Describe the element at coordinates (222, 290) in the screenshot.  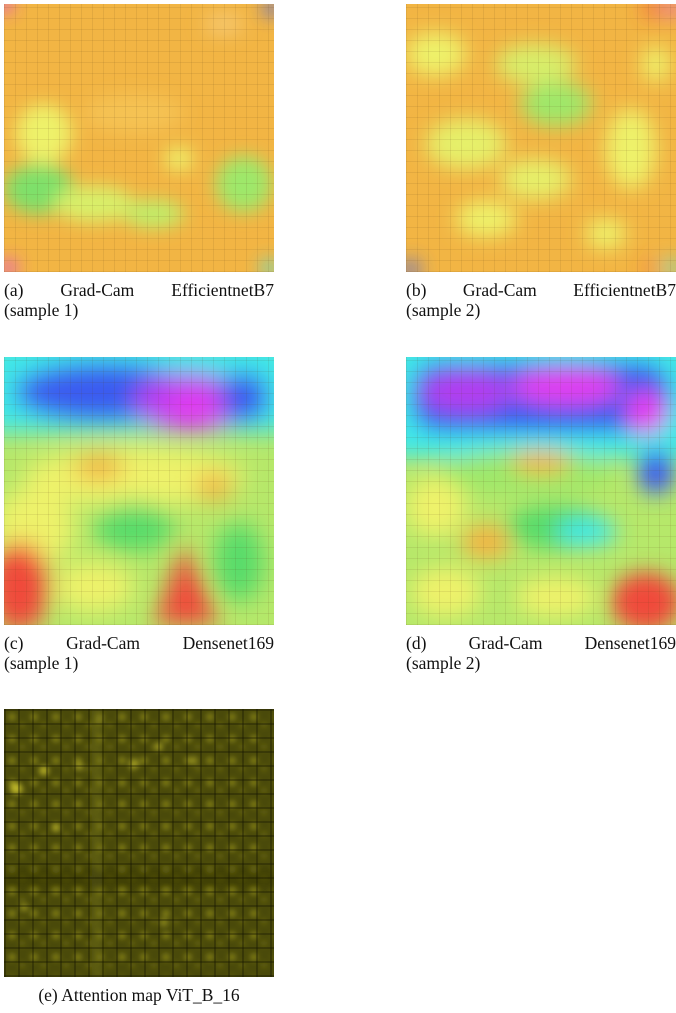
I see `caption-a-word2: EfficientnetB7` at that location.